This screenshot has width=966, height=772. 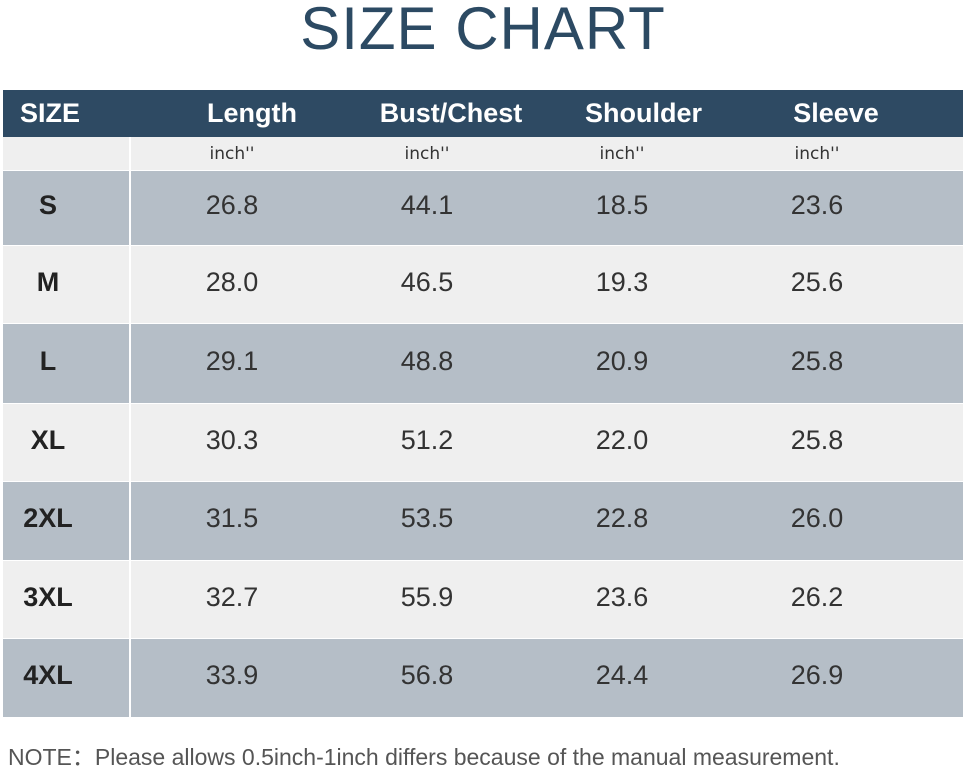 What do you see at coordinates (47, 205) in the screenshot?
I see `size-label: S` at bounding box center [47, 205].